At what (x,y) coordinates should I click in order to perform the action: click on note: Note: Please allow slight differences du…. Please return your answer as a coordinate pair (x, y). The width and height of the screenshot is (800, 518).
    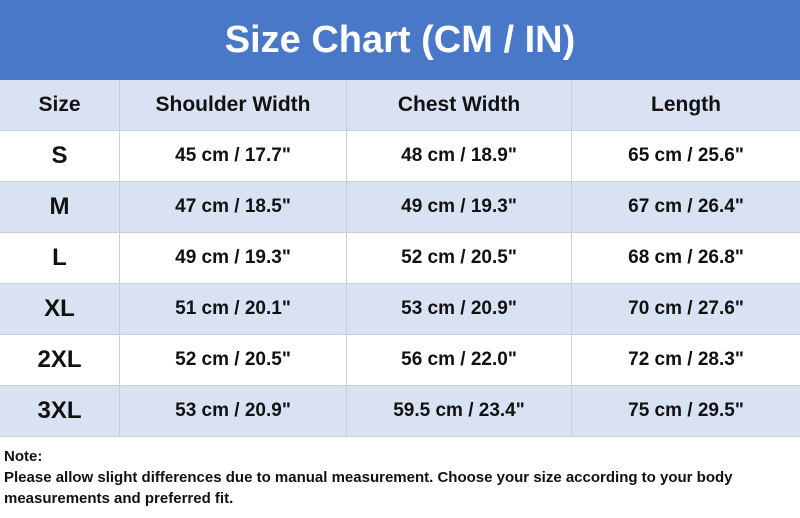
    Looking at the image, I should click on (399, 477).